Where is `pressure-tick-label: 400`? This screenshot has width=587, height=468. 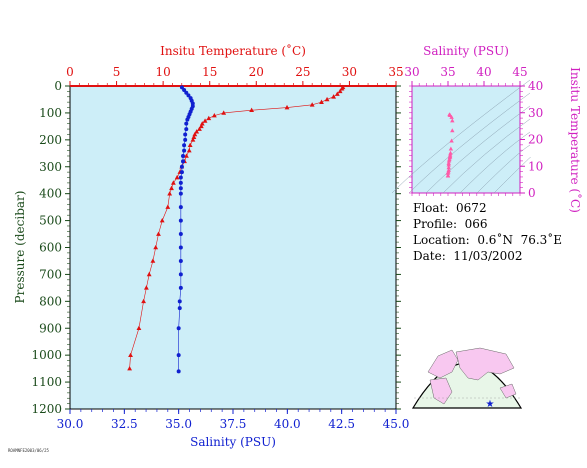
pressure-tick-label: 400 is located at coordinates (50, 194).